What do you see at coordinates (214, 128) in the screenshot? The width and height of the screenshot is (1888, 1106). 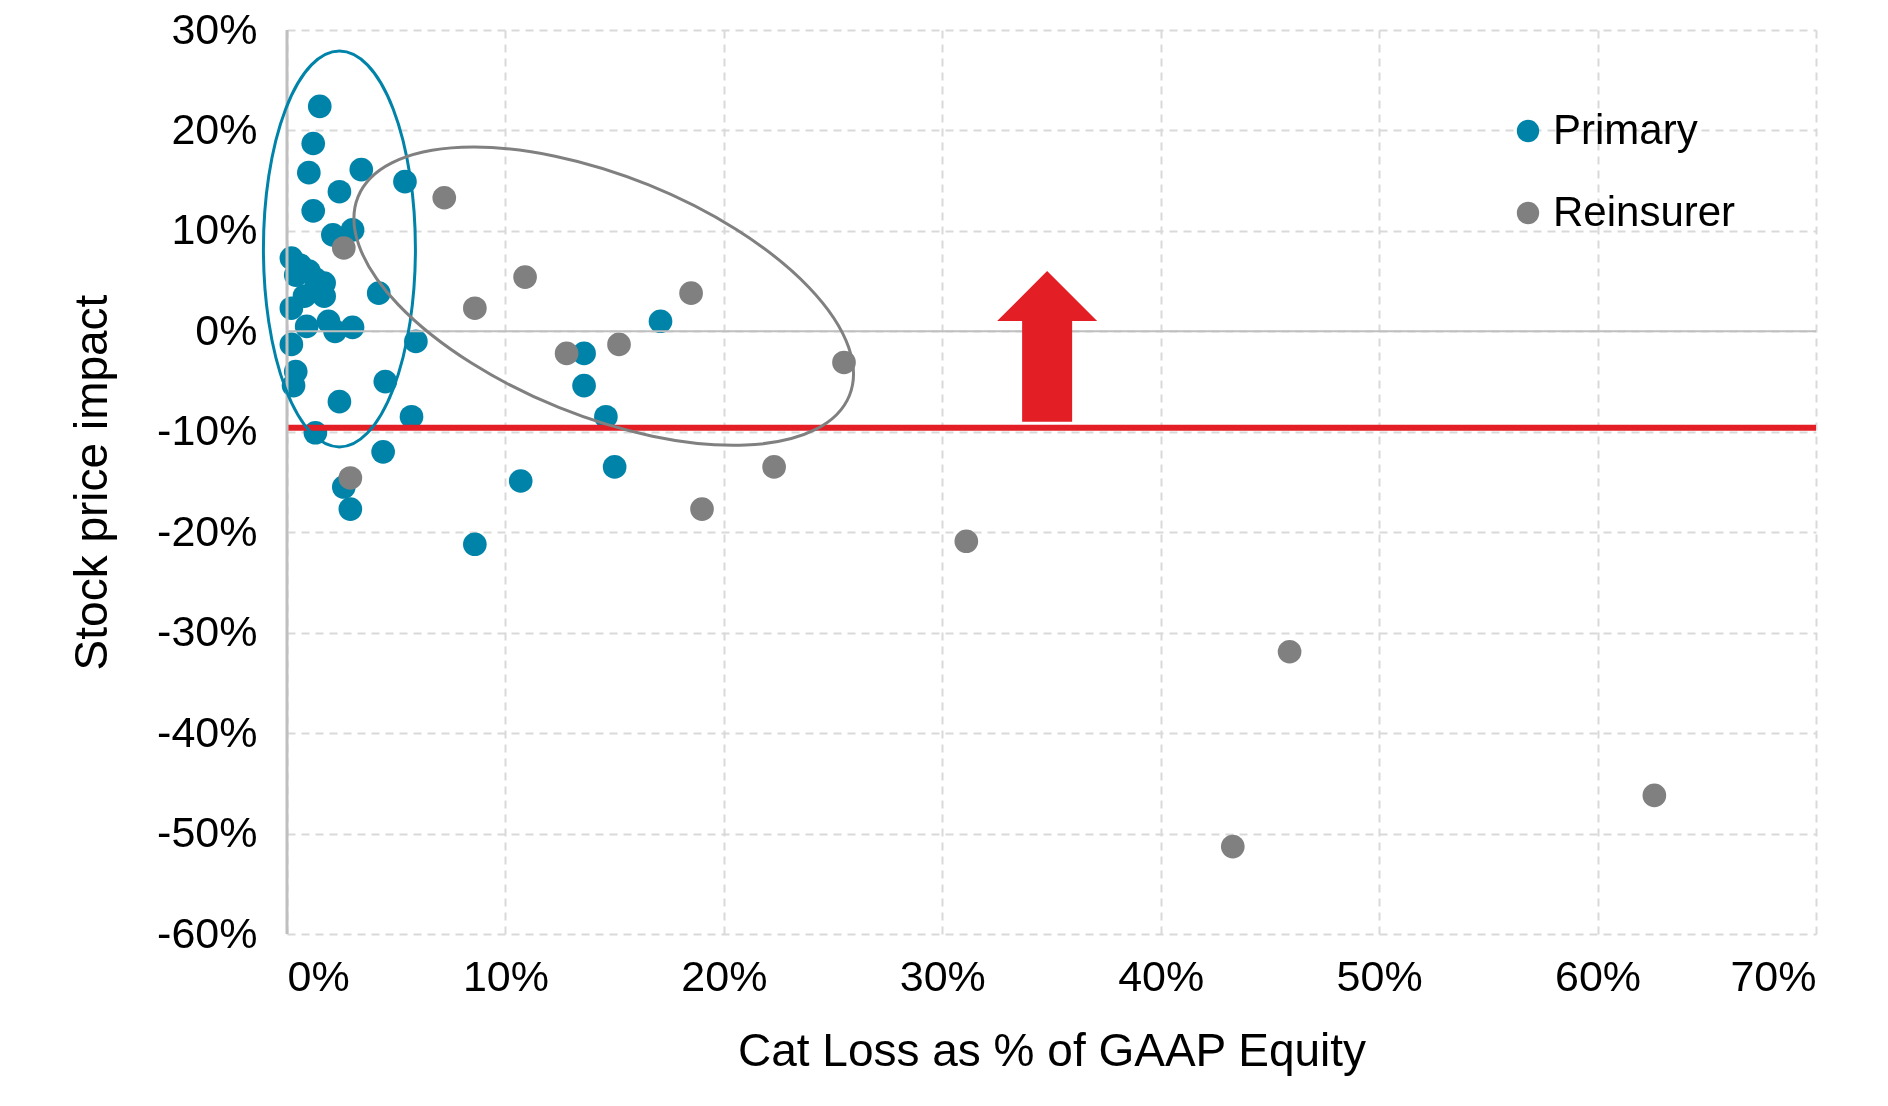 I see `y-tick-label: 20%` at bounding box center [214, 128].